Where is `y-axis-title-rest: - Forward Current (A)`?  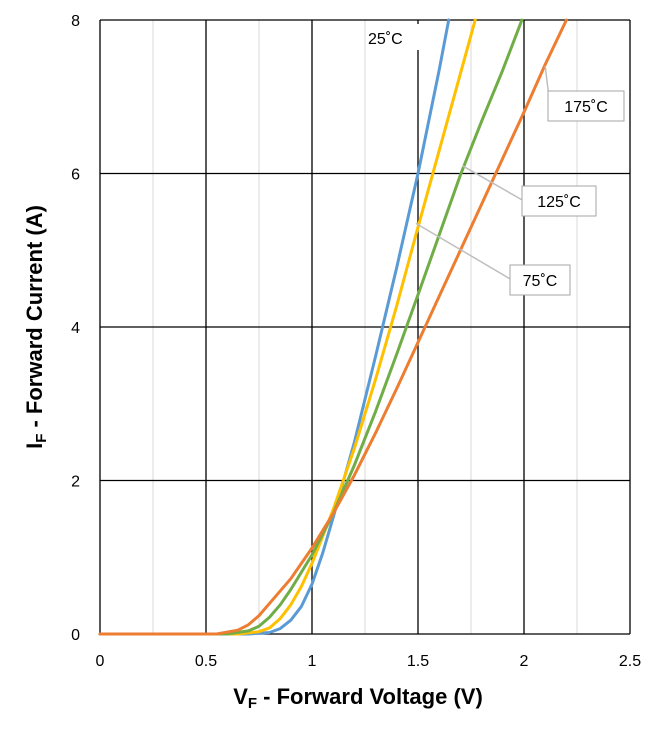
y-axis-title-rest: - Forward Current (A) is located at coordinates (34, 319).